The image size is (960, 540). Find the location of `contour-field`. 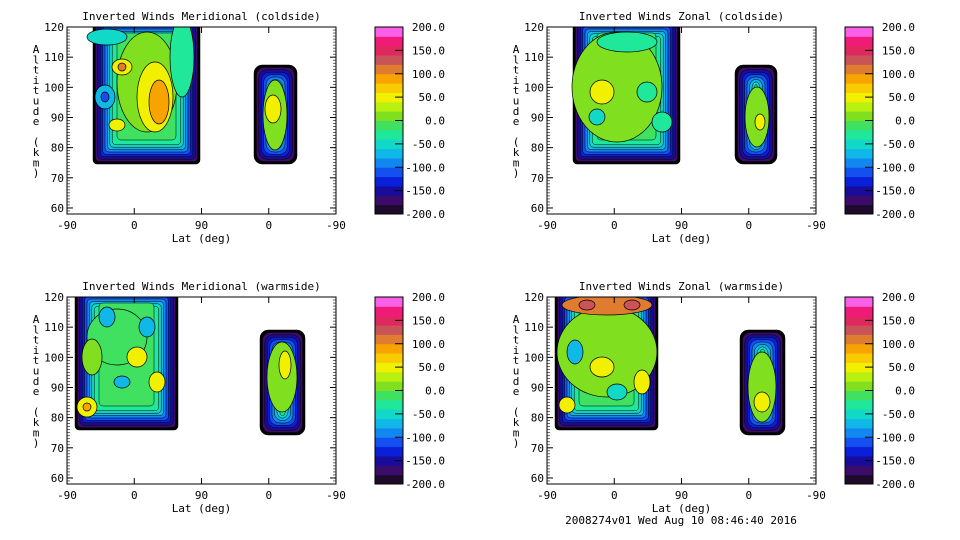

contour-field is located at coordinates (192, 96).